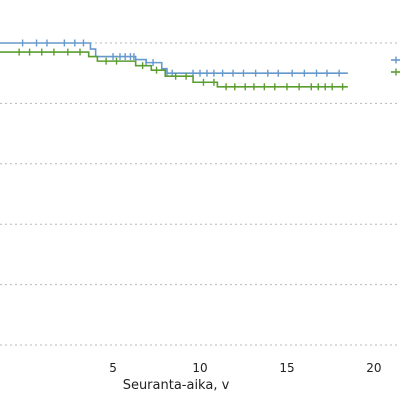 The width and height of the screenshot is (400, 404). What do you see at coordinates (286, 368) in the screenshot?
I see `x-tick-label: 15` at bounding box center [286, 368].